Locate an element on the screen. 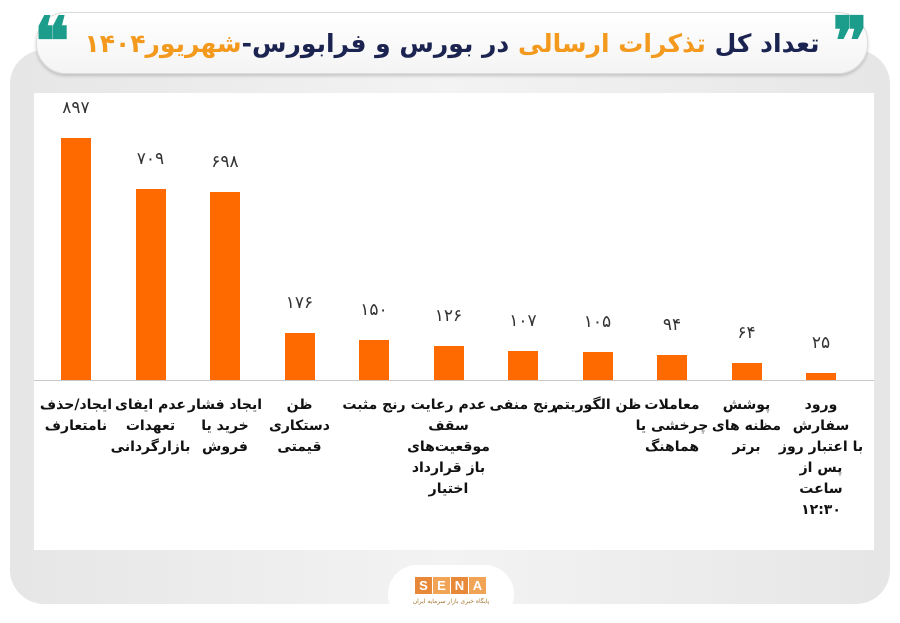 The image size is (900, 623). category-label-line: هماهنگ is located at coordinates (672, 447).